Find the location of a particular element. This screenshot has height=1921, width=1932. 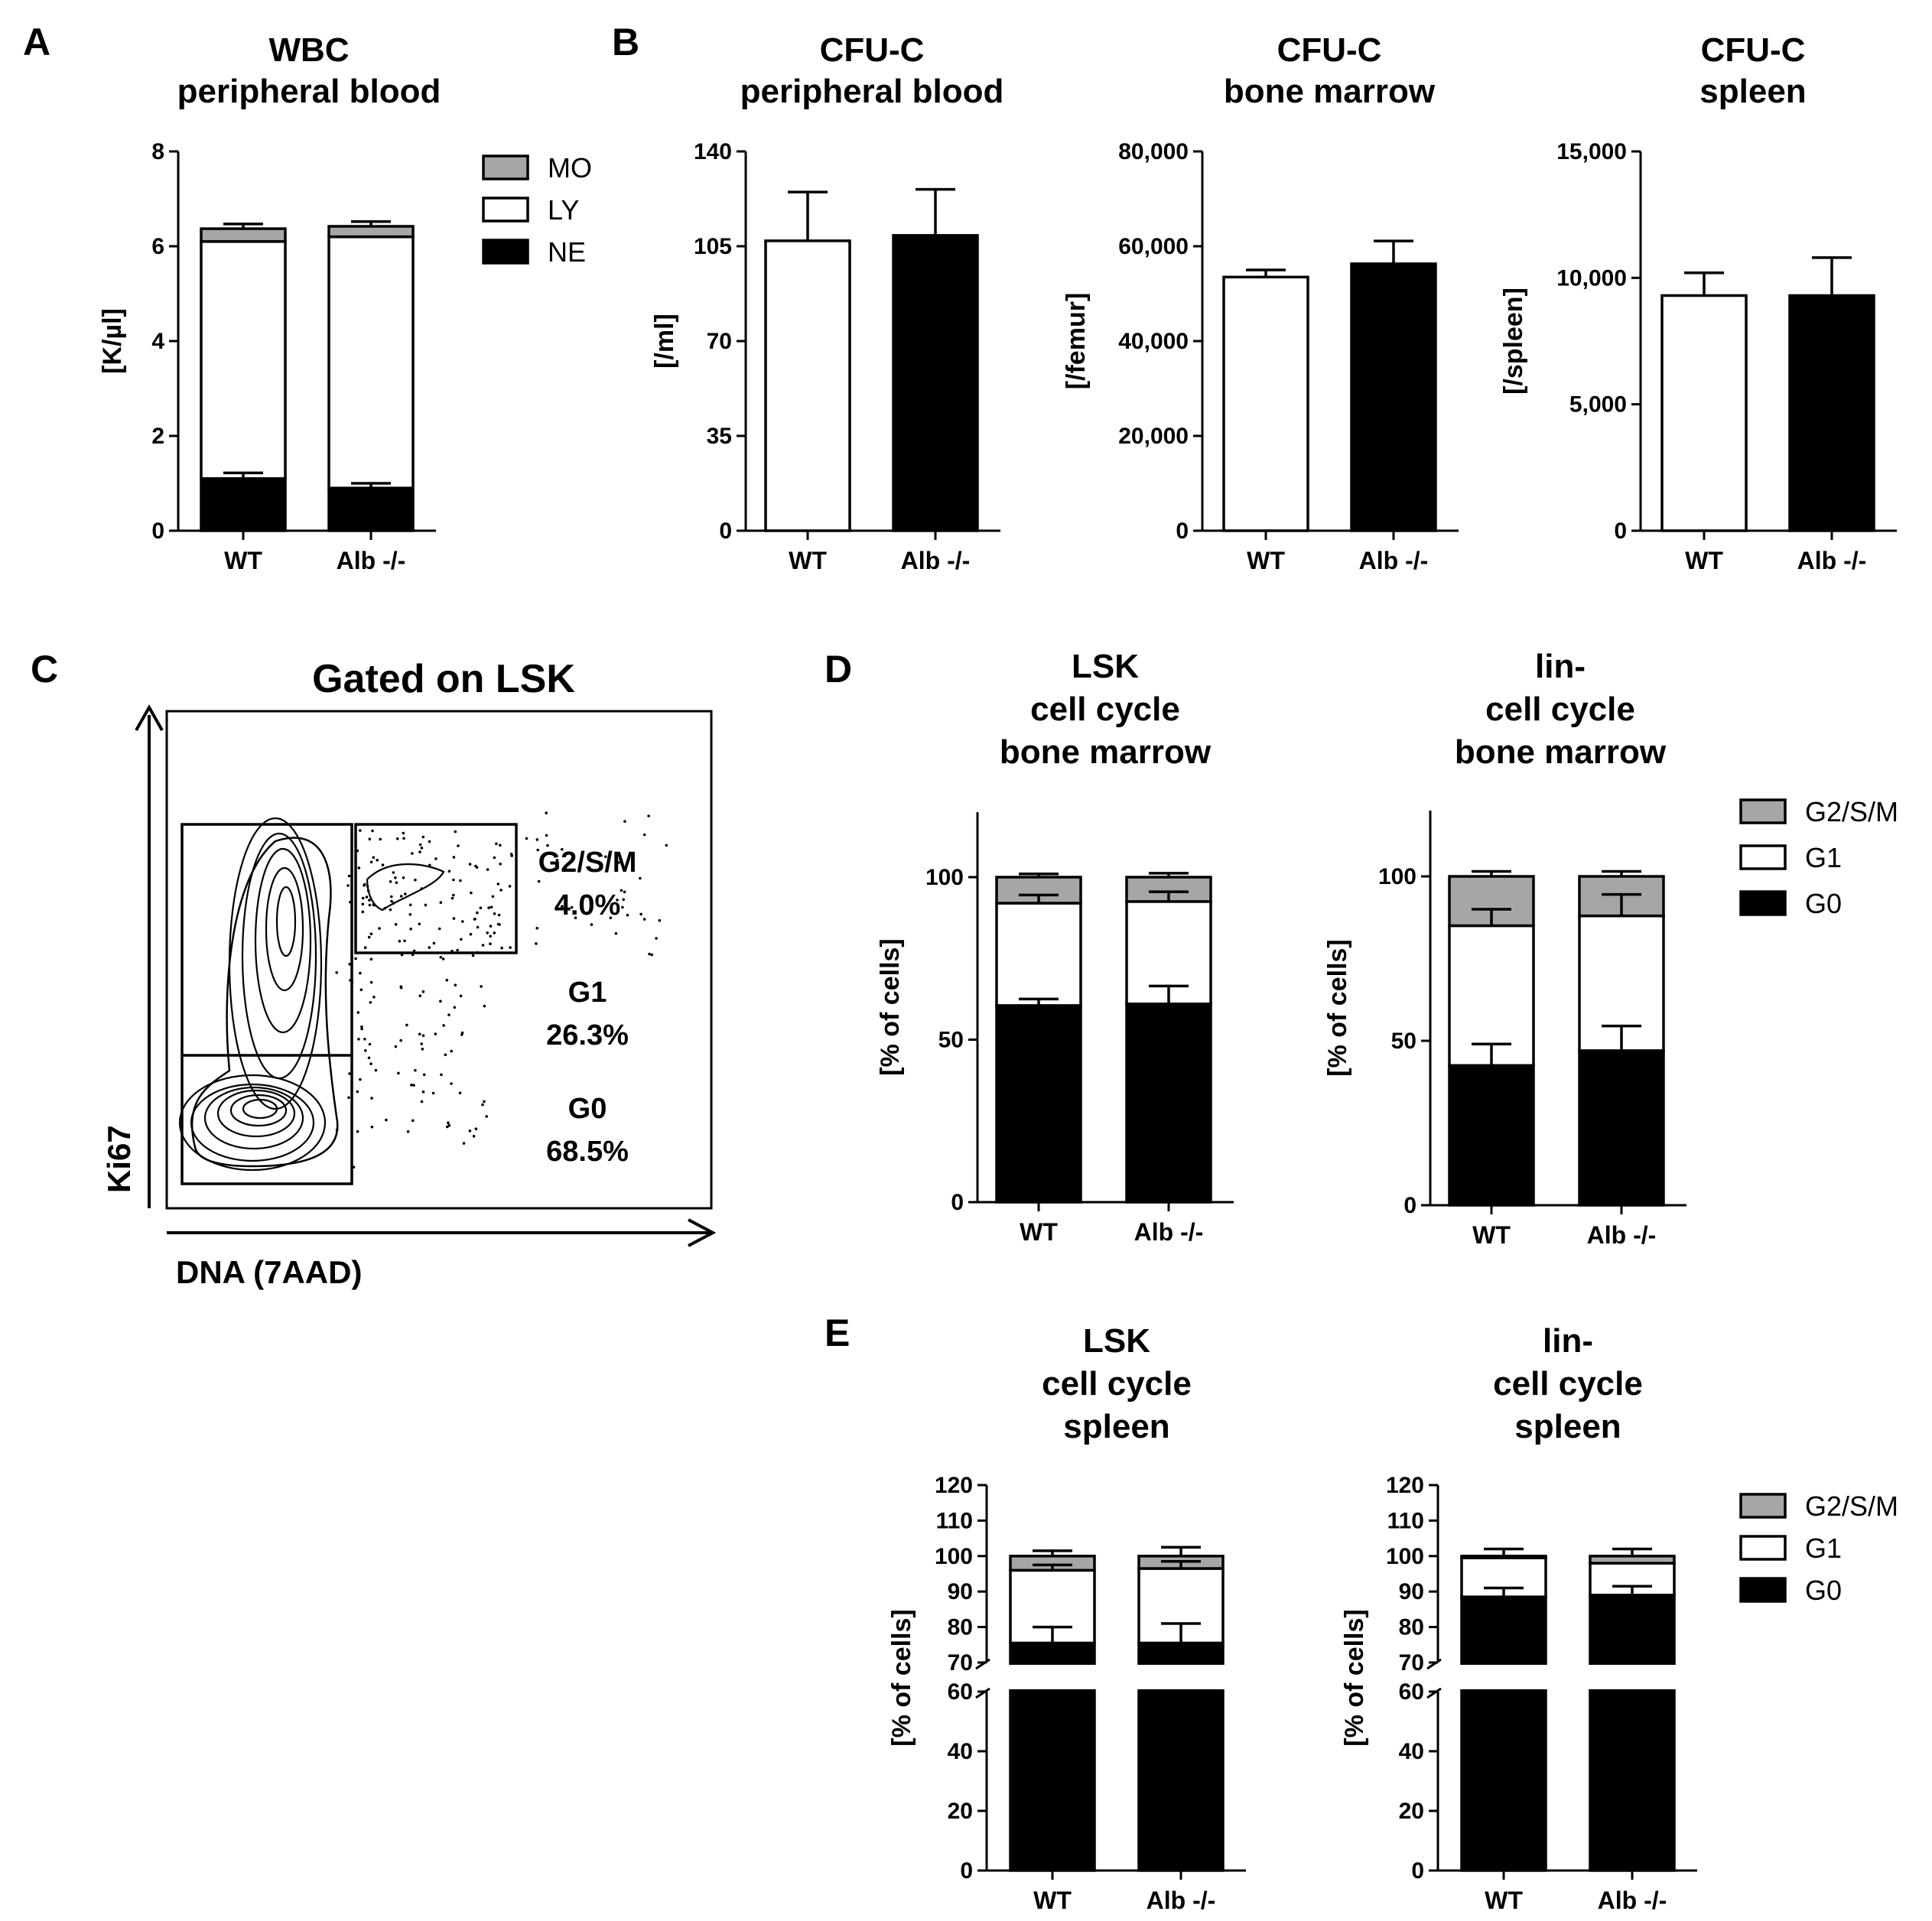

bar-alb-ko is located at coordinates (935, 383).